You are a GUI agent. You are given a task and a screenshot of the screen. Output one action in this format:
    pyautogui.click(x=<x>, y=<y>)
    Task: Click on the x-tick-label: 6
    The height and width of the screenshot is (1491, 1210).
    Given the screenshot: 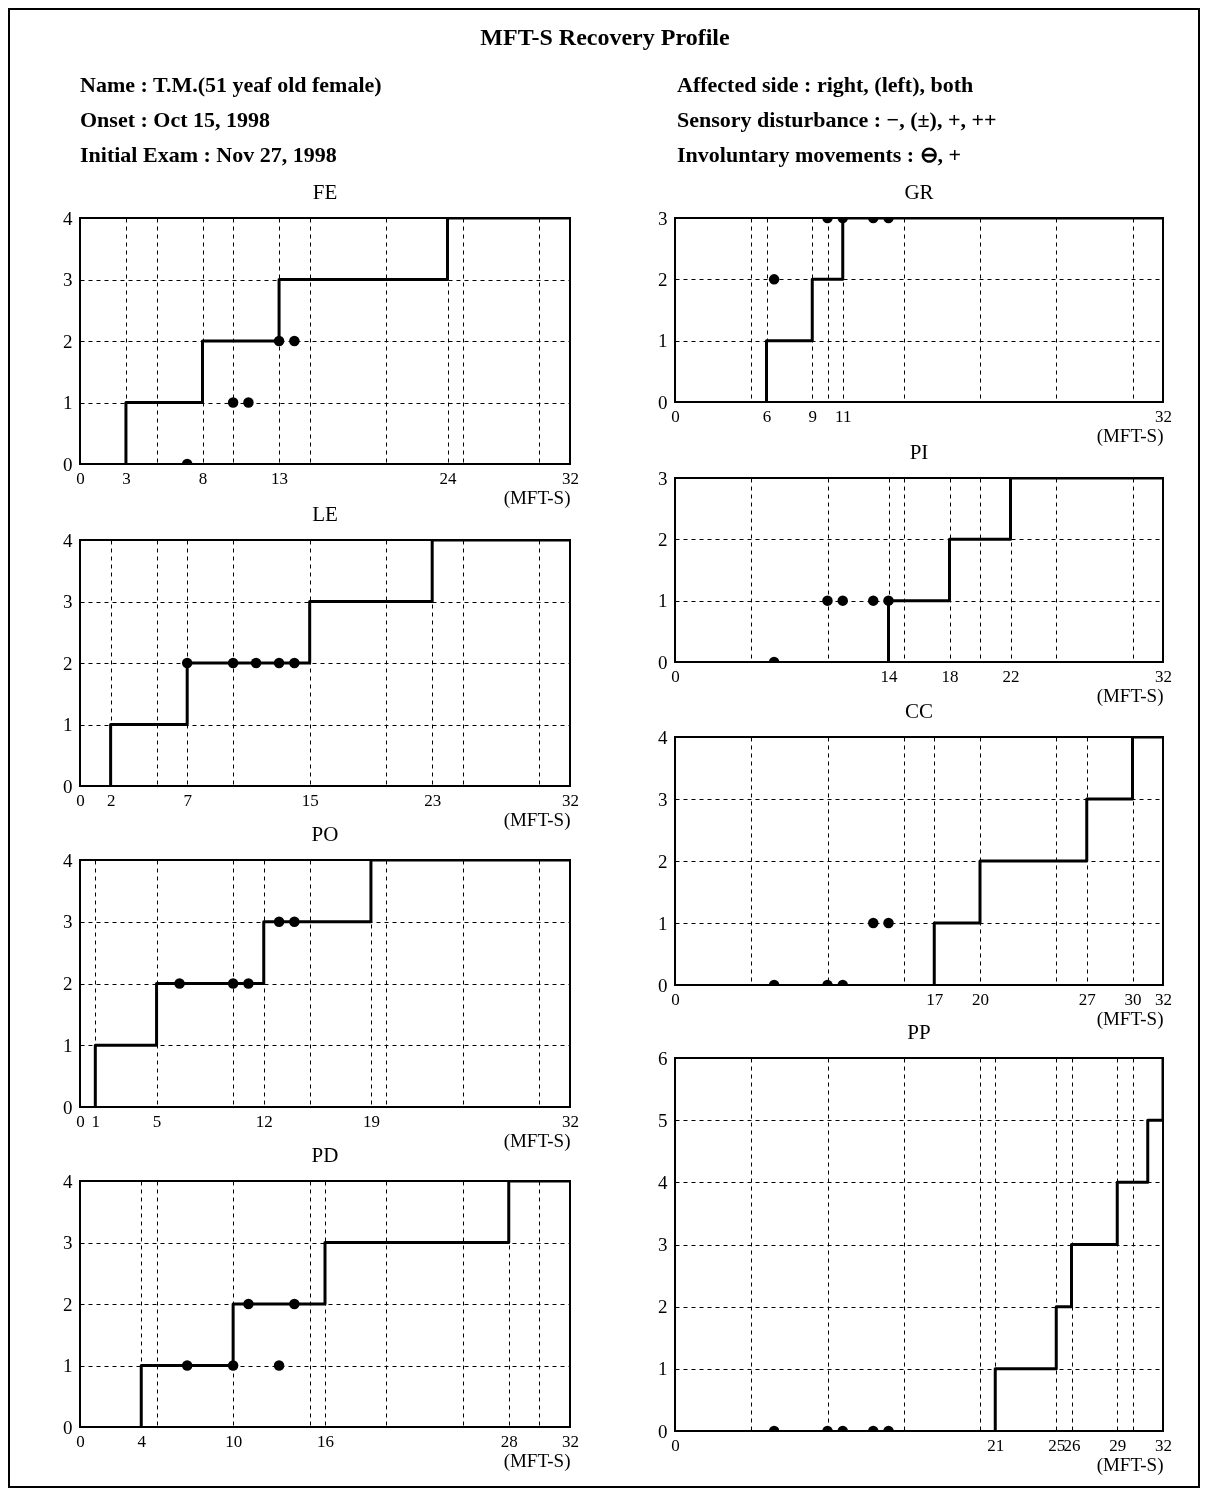 What is the action you would take?
    pyautogui.click(x=767, y=416)
    